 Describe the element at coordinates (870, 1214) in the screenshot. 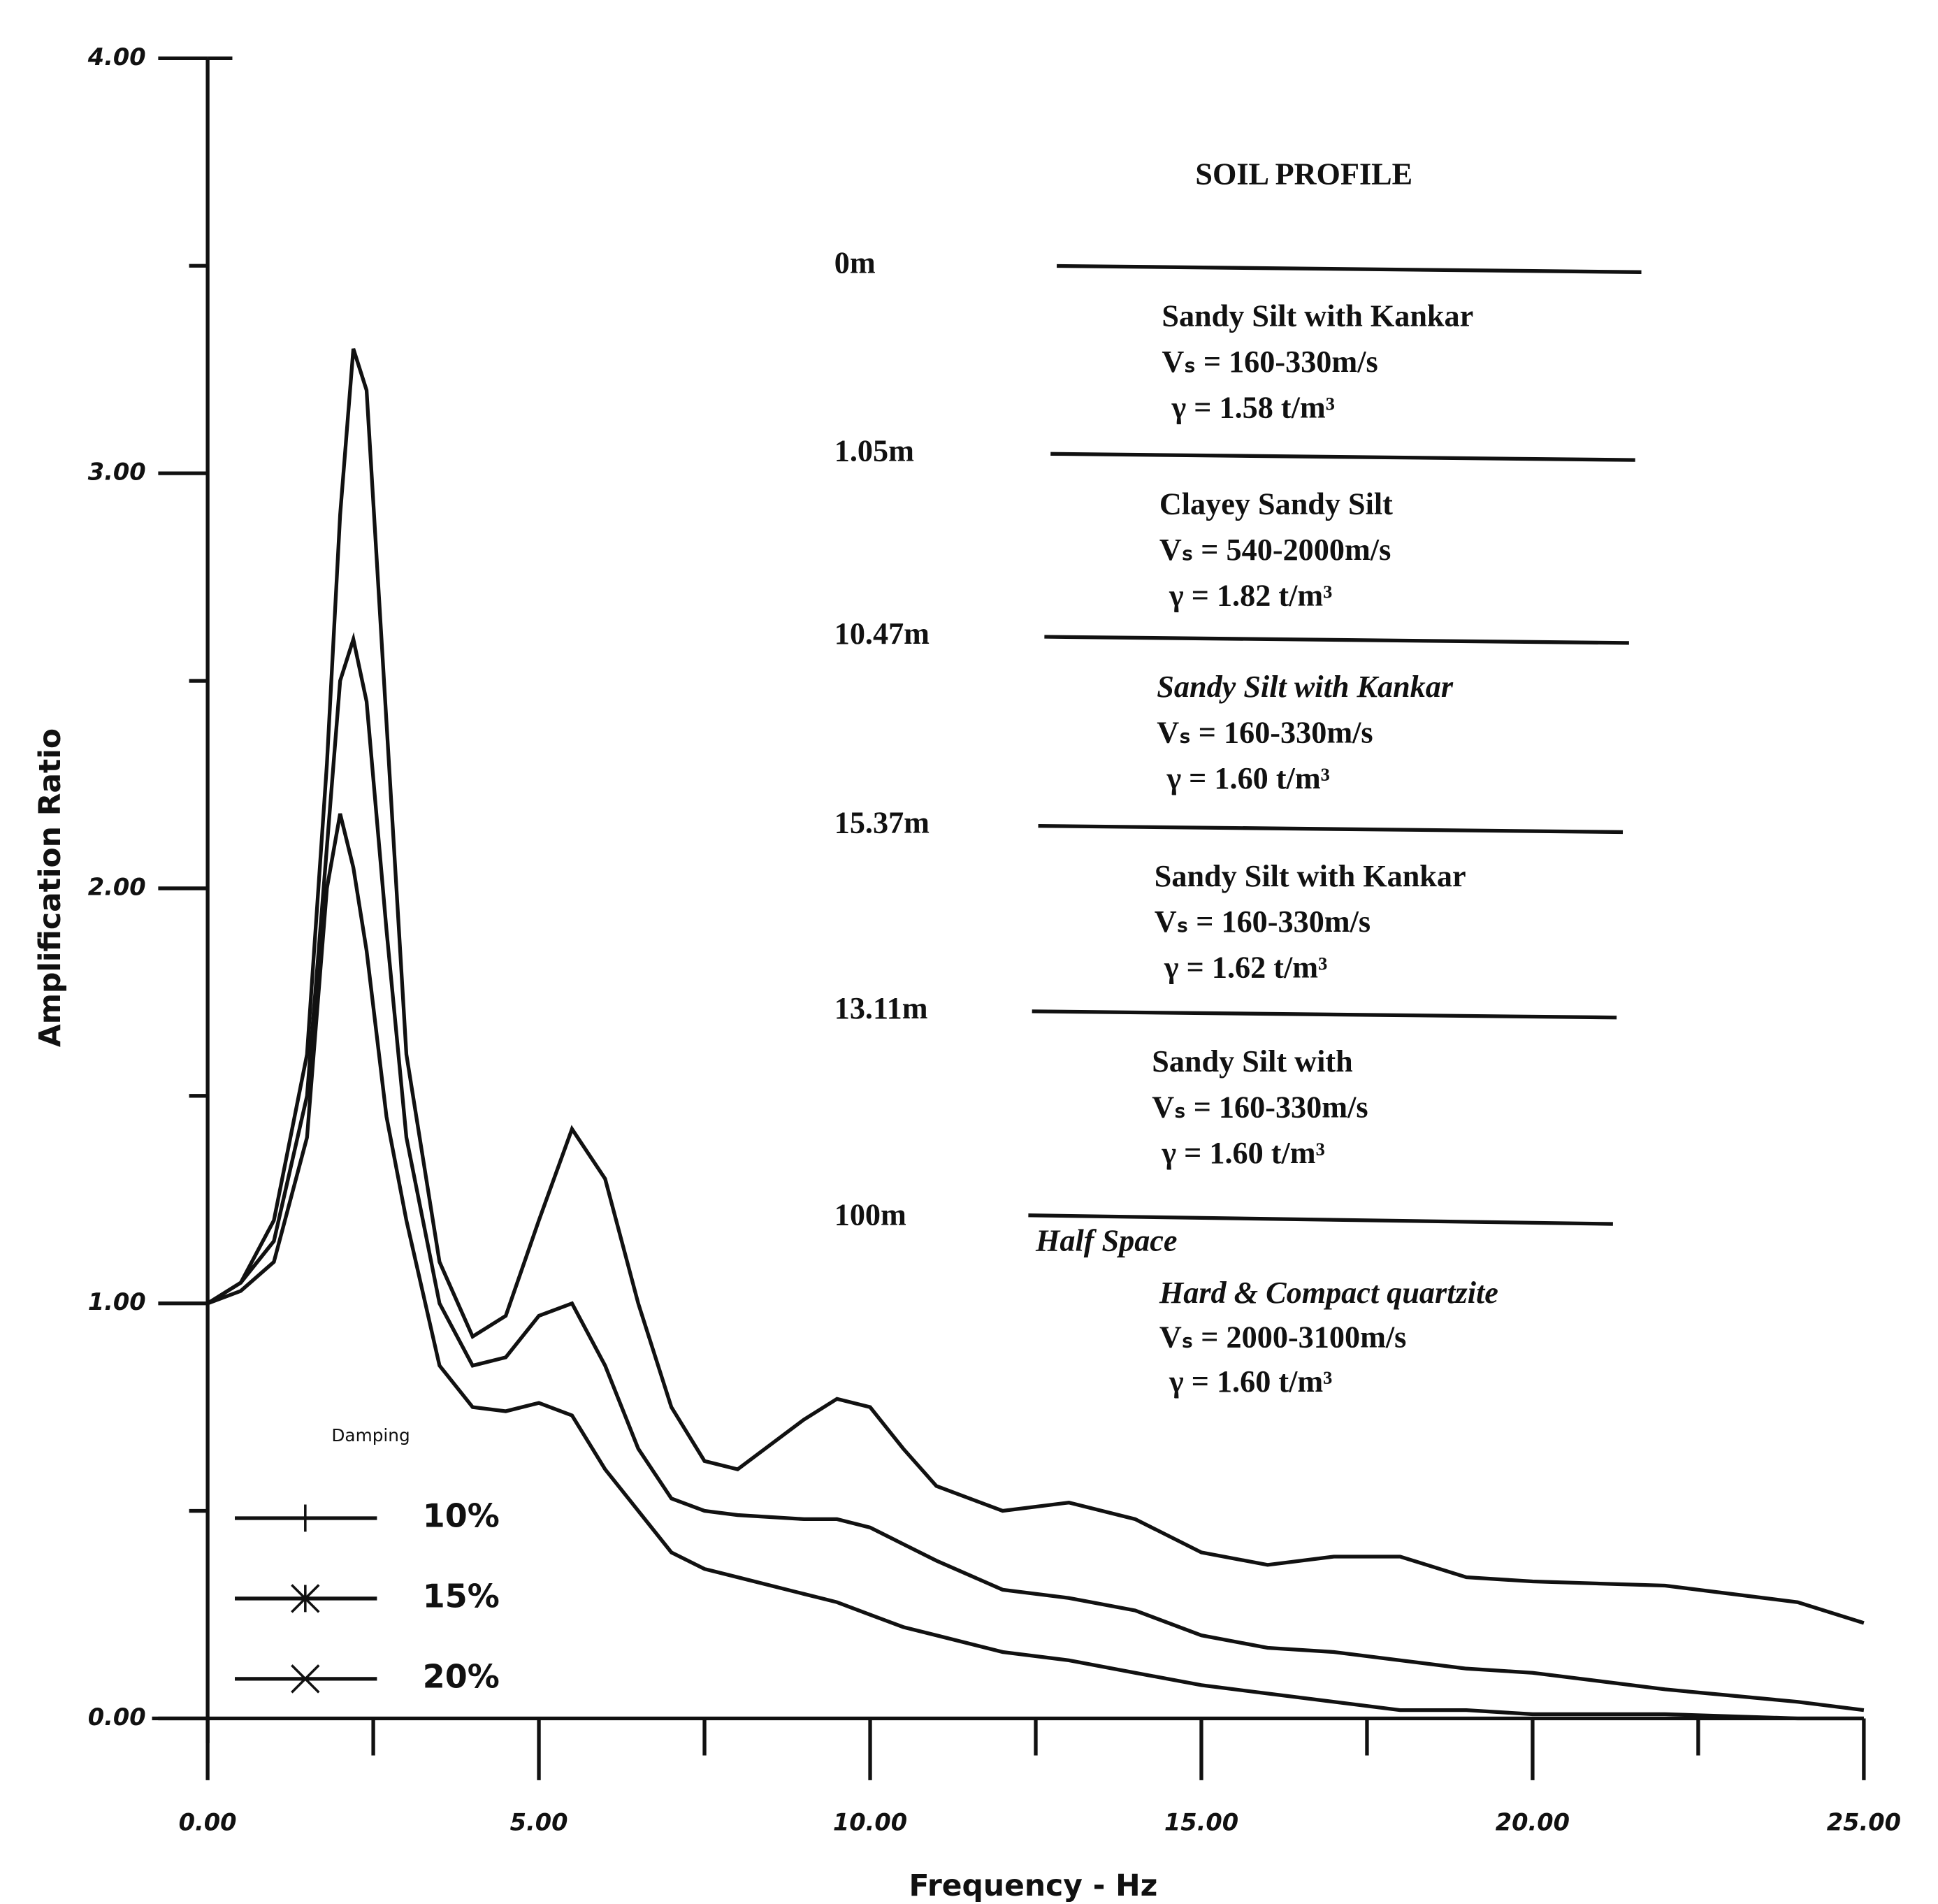

I see `depth-label: 100m` at that location.